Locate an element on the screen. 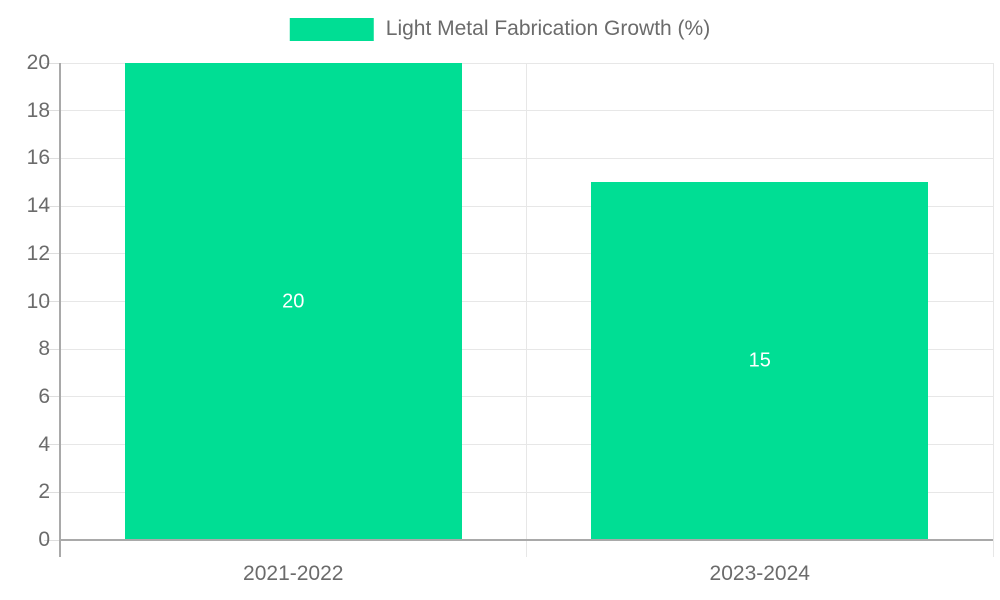 Image resolution: width=1000 pixels, height=600 pixels. legend-label: Light Metal Fabrication Growth (%) is located at coordinates (548, 28).